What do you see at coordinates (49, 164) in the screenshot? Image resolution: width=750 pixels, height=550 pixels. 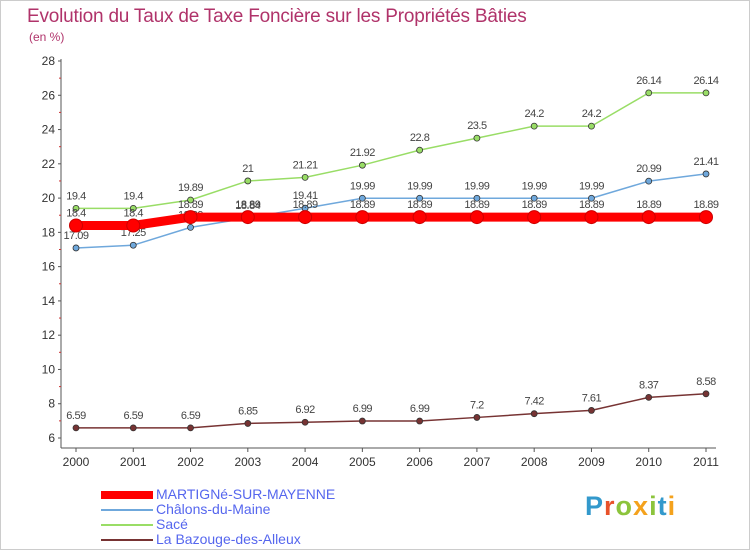 I see `y-tick-label: 22` at bounding box center [49, 164].